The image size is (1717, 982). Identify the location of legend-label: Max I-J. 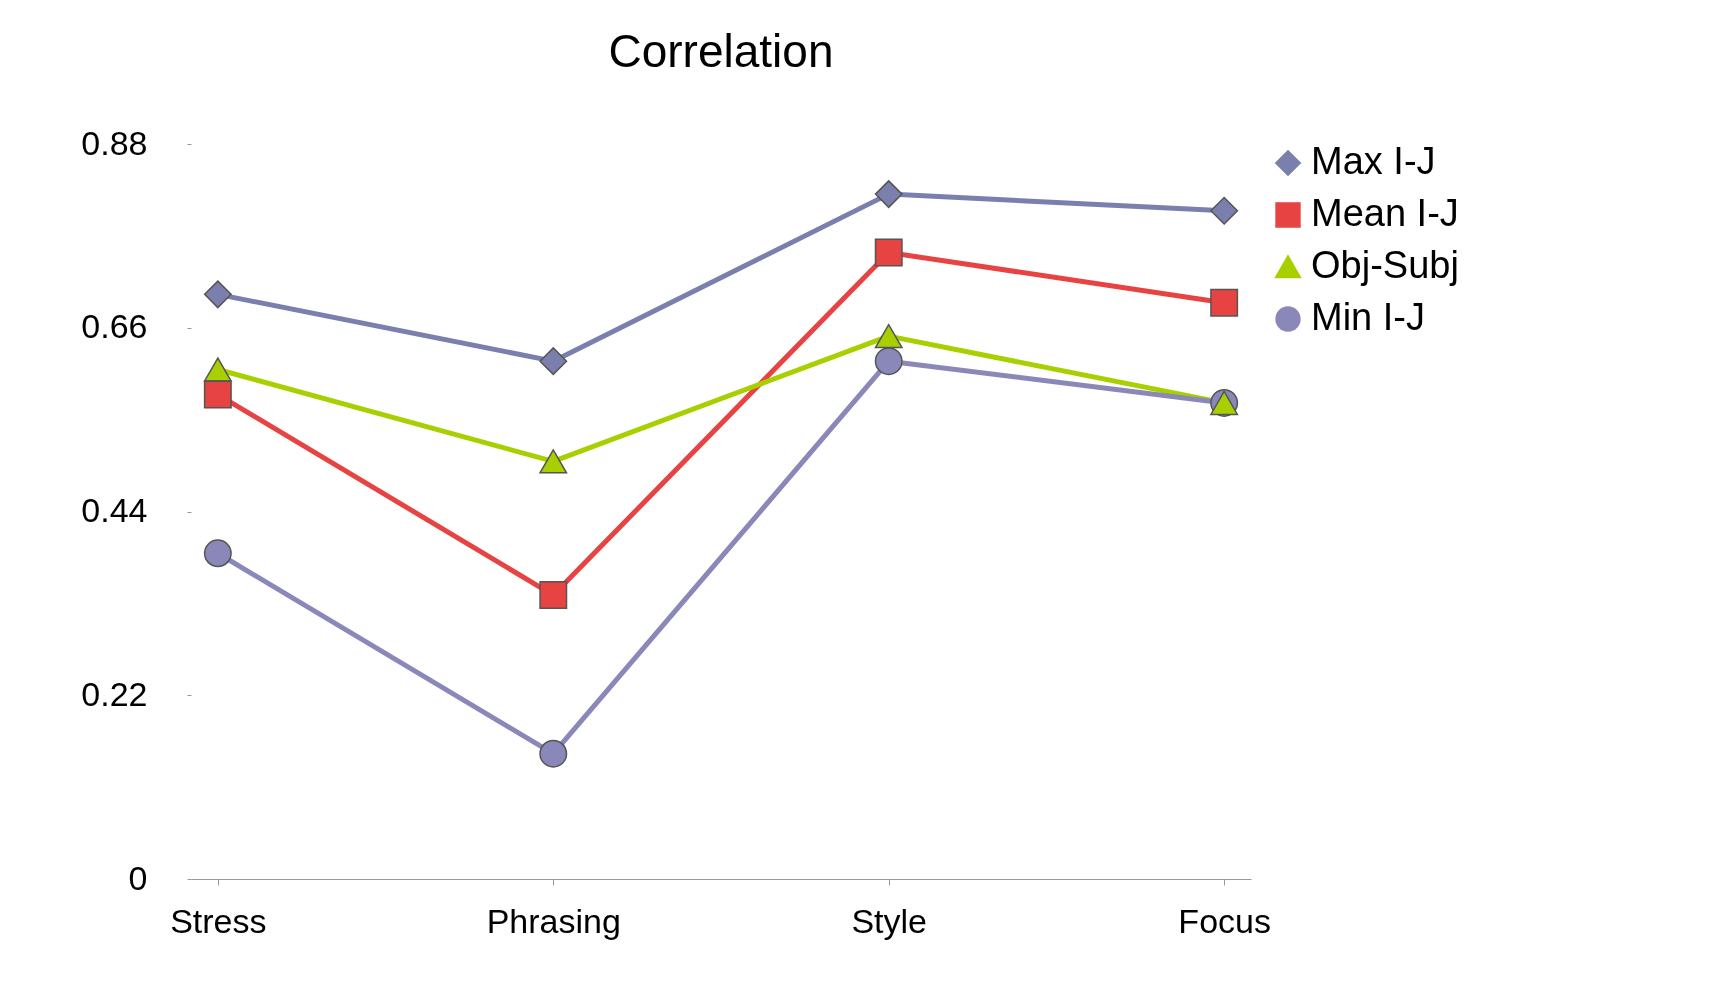
(1373, 161).